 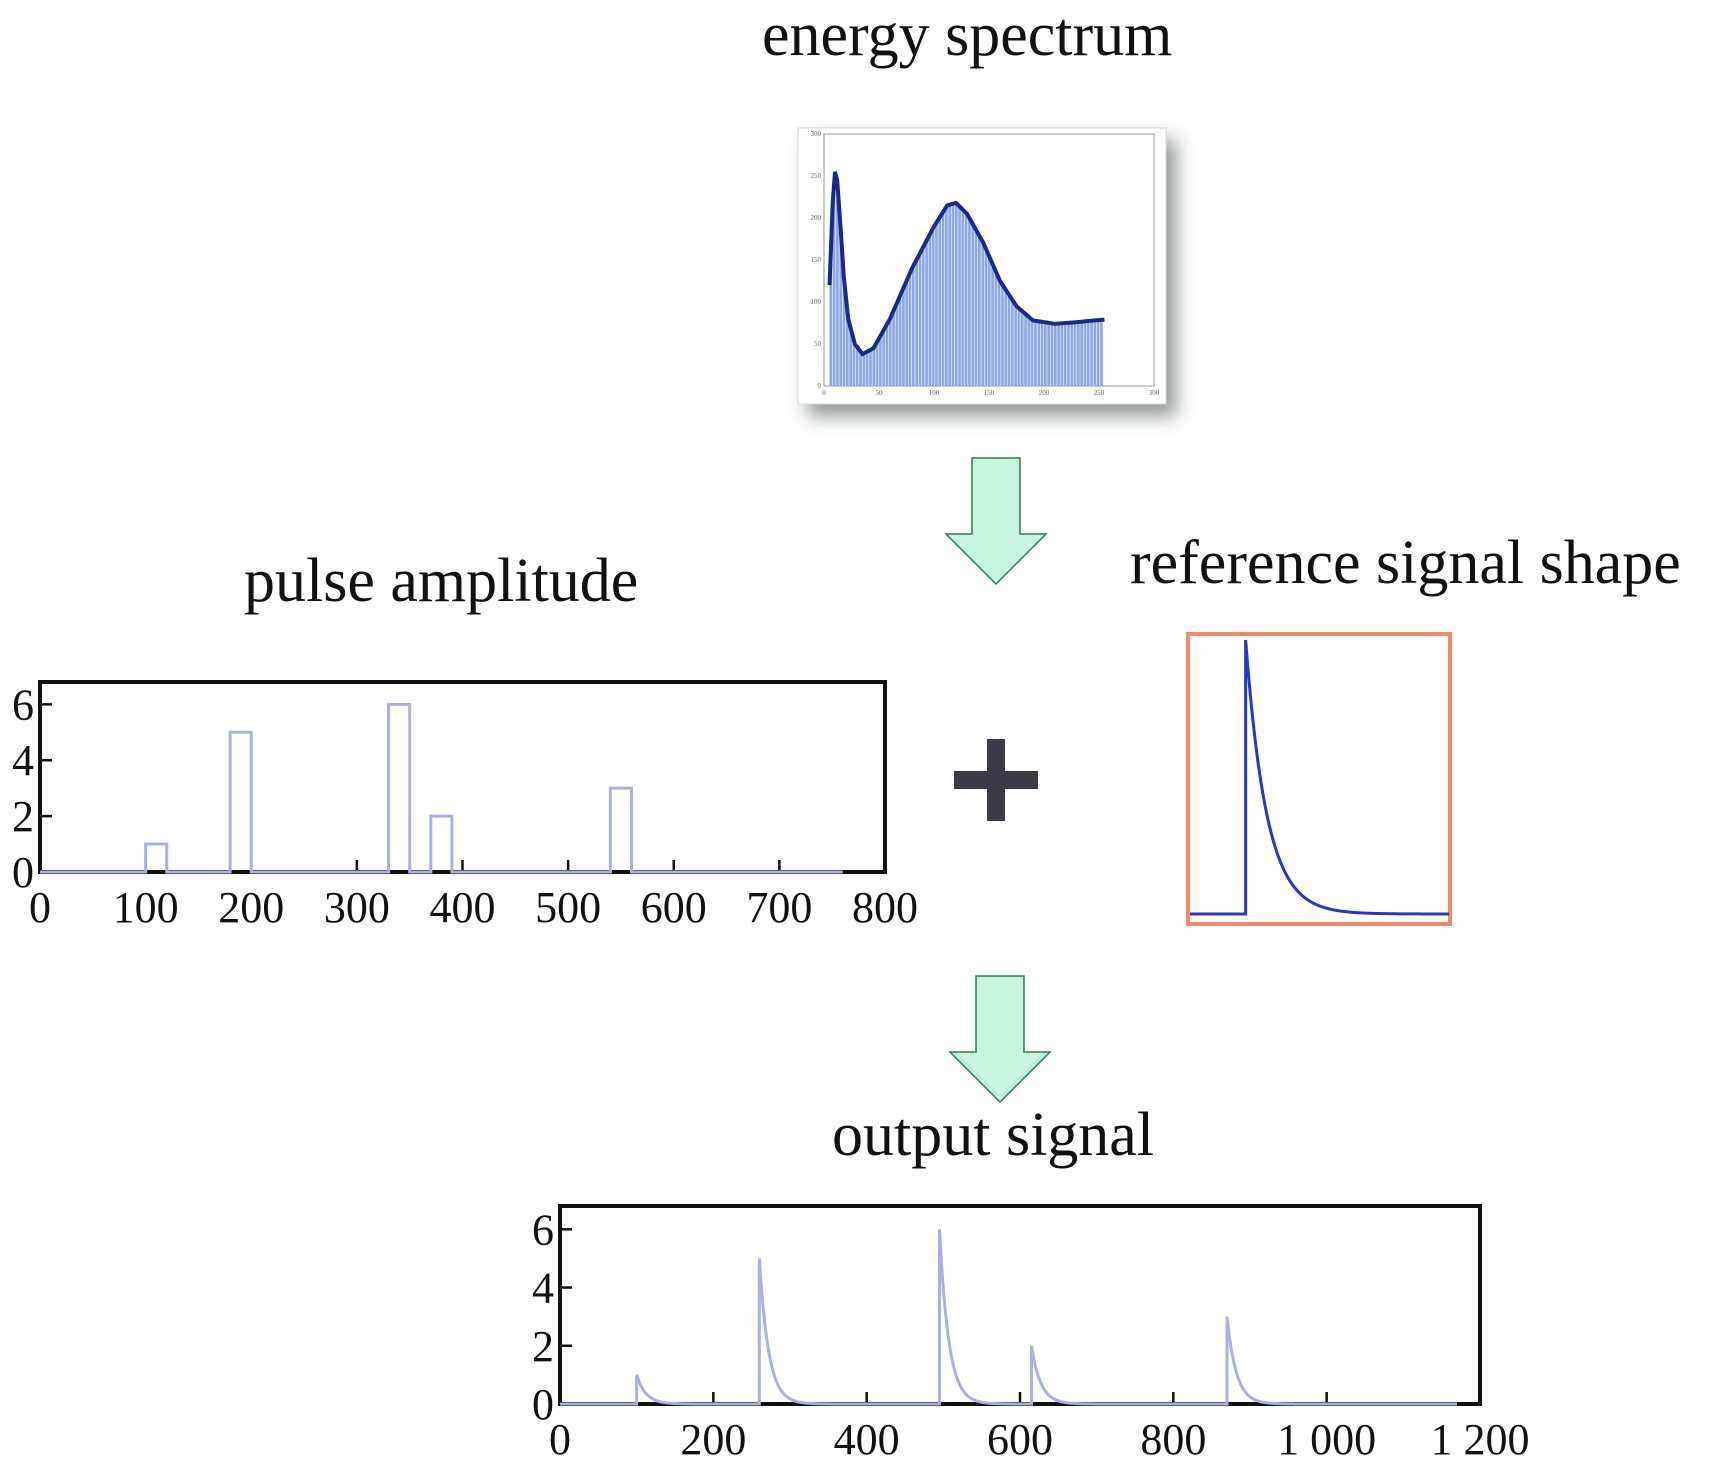 I want to click on output-x-tick-label: 1 000, so click(x=1326, y=1439).